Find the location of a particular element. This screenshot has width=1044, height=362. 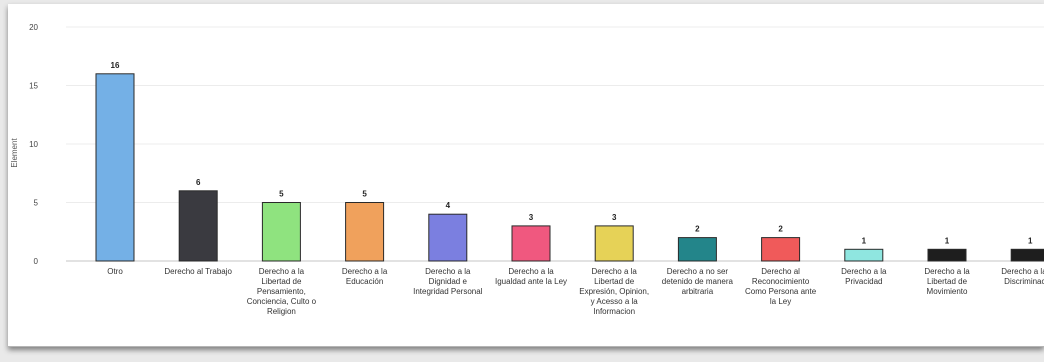

category-label: Derecho a la No Discriminacion is located at coordinates (1022, 276).